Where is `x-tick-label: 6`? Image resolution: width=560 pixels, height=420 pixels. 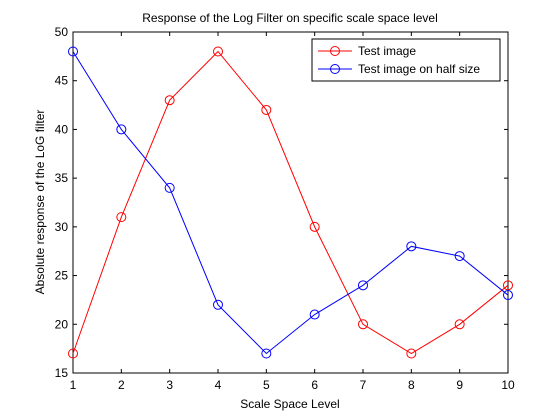 x-tick-label: 6 is located at coordinates (314, 385).